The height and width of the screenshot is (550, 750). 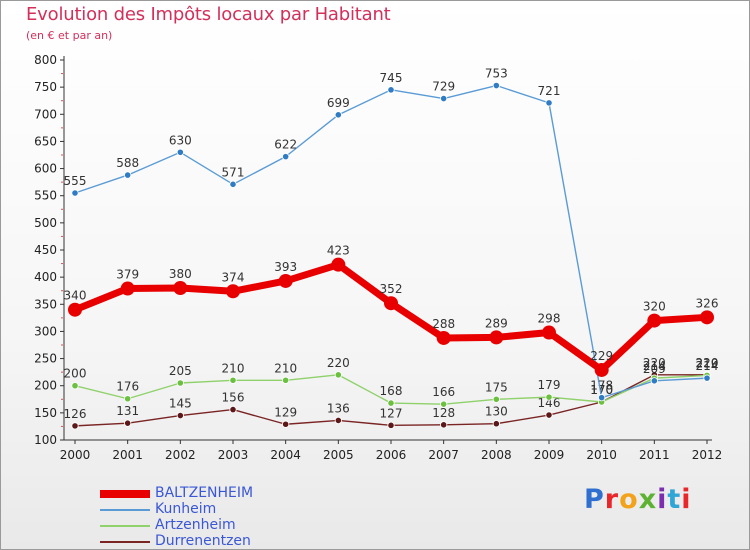 I want to click on data-label-artzenheim: 179, so click(x=549, y=385).